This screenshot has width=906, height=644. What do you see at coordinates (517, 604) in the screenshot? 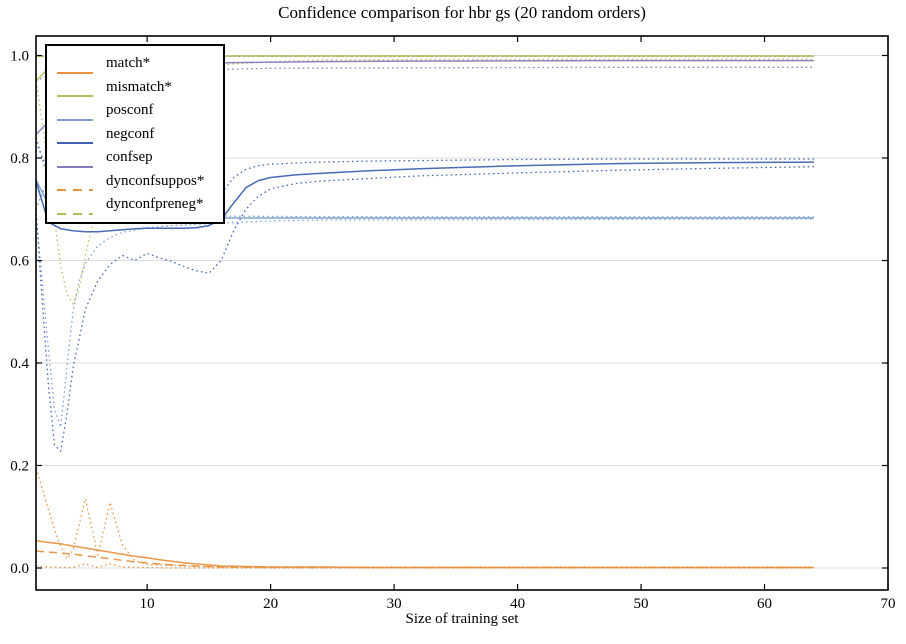
I see `x-tick-label: 40` at bounding box center [517, 604].